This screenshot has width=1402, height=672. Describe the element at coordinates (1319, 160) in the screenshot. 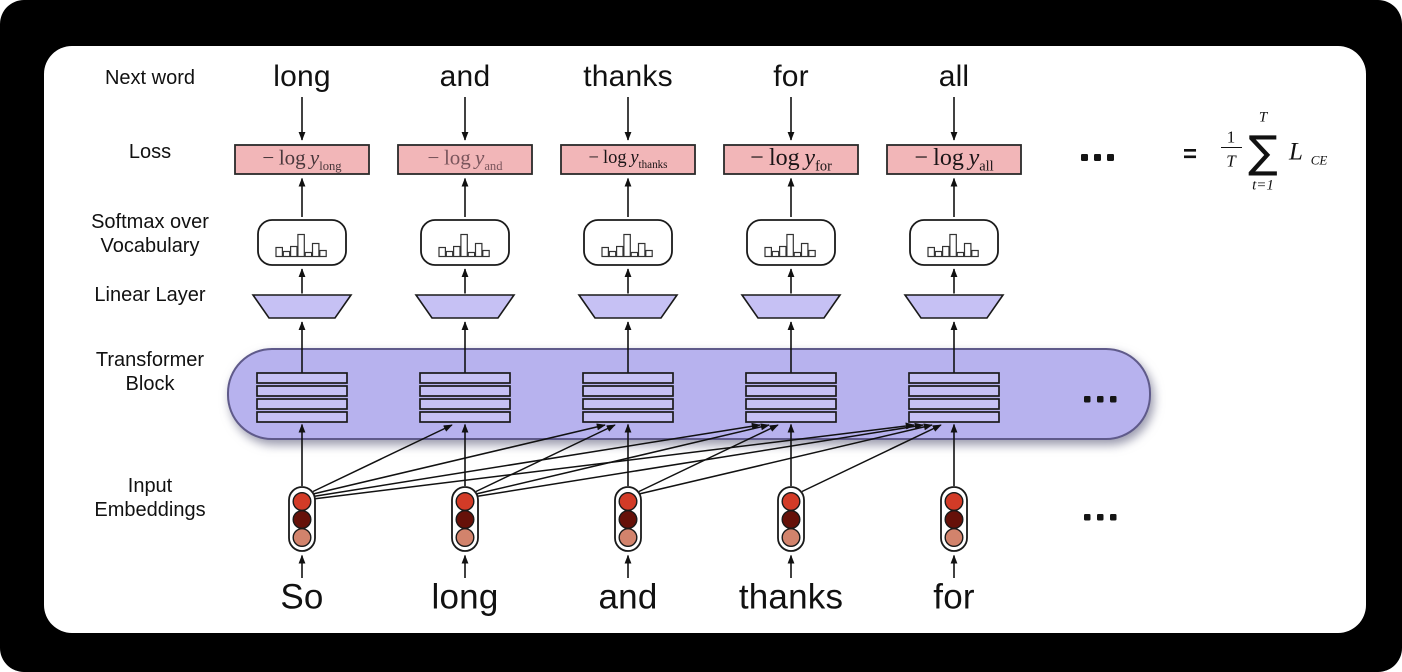

I see `cross-entropy-loss-subscript: CE` at that location.